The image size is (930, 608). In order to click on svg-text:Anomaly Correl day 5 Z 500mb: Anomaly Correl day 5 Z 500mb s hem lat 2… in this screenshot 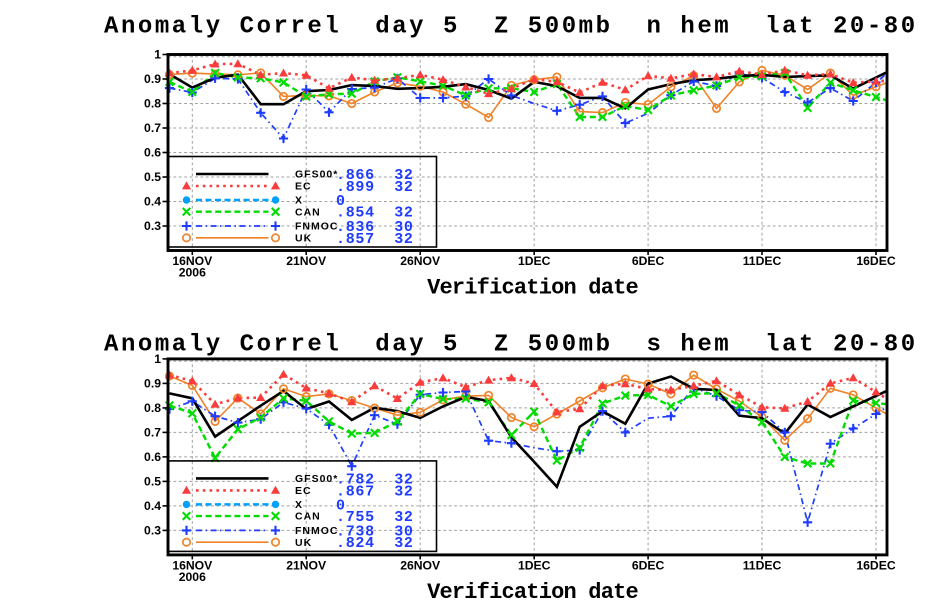, I will do `click(511, 345)`.